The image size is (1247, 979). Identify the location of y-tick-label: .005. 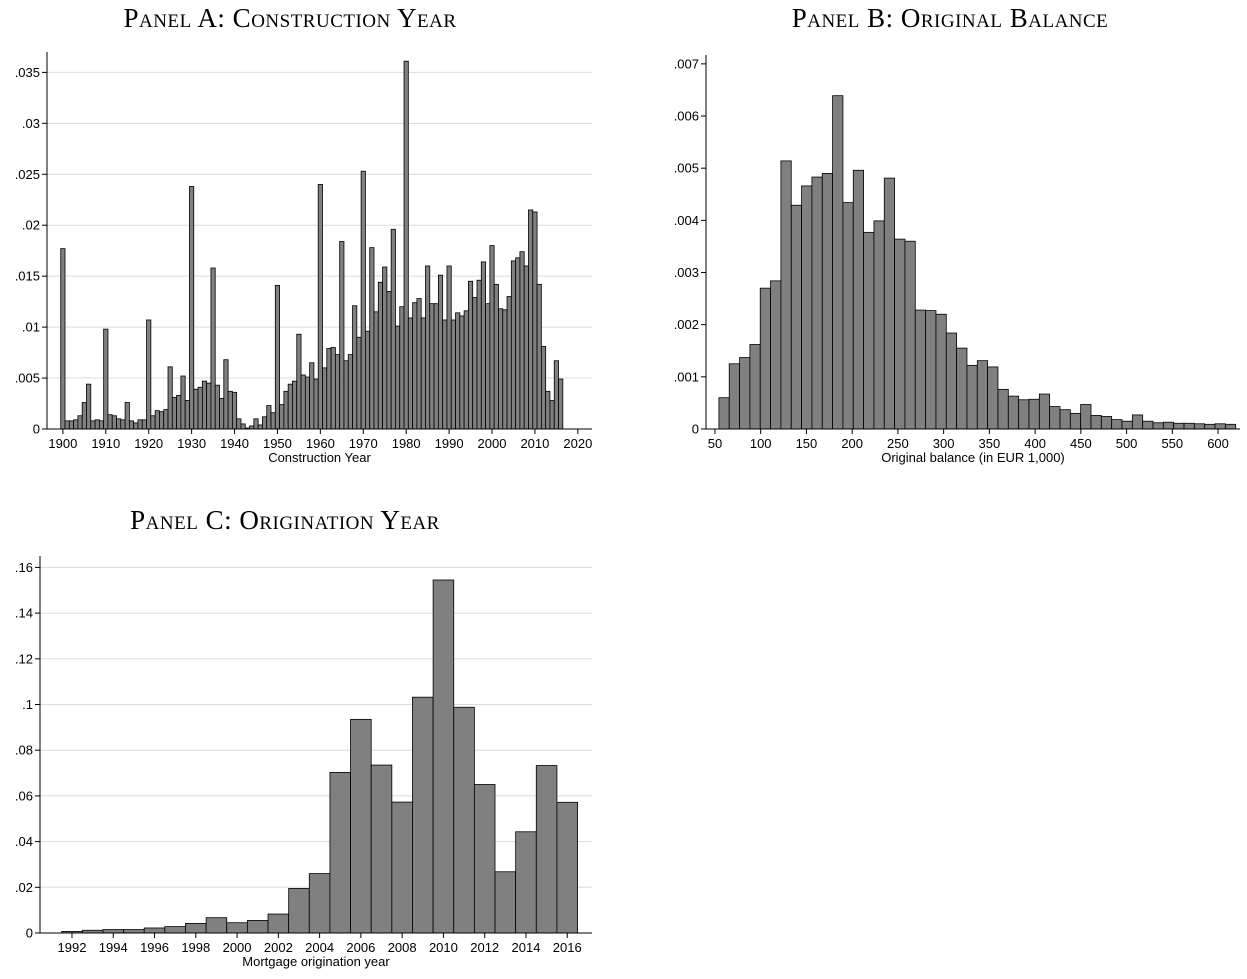
(686, 168).